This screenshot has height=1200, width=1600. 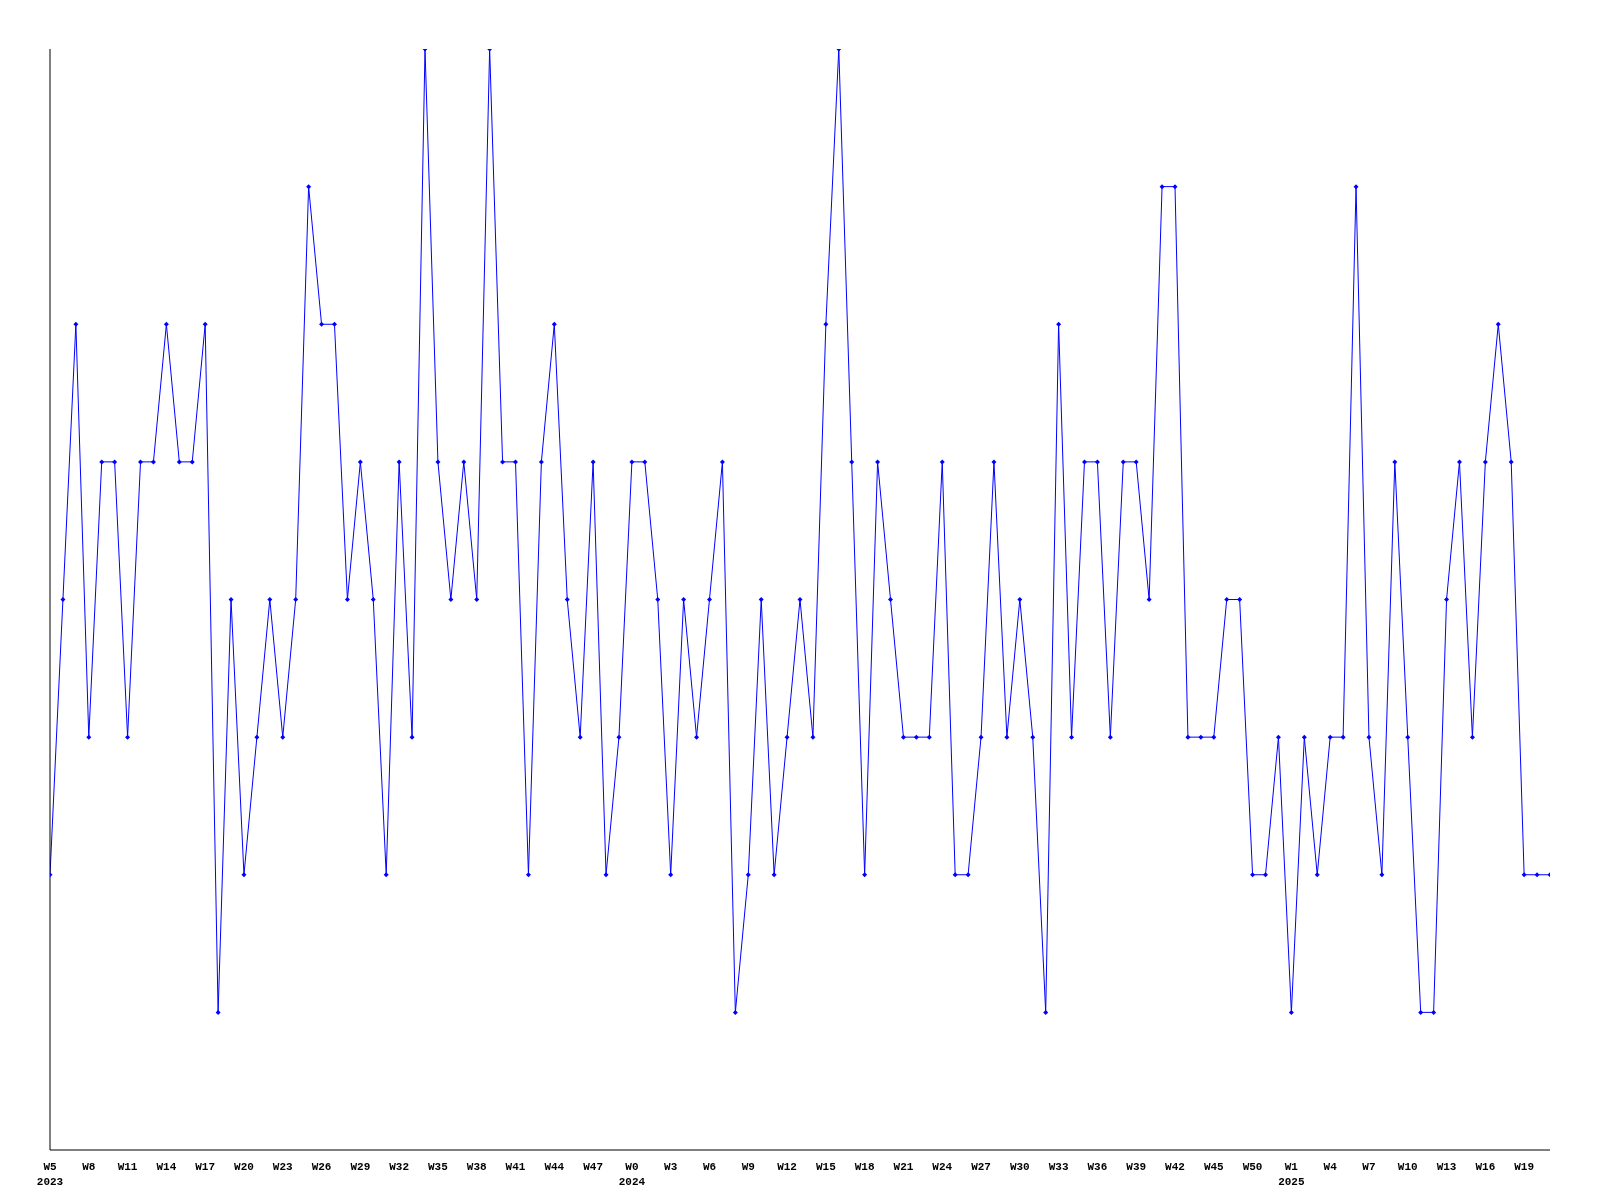 What do you see at coordinates (1330, 1167) in the screenshot?
I see `x-tick-label: W4` at bounding box center [1330, 1167].